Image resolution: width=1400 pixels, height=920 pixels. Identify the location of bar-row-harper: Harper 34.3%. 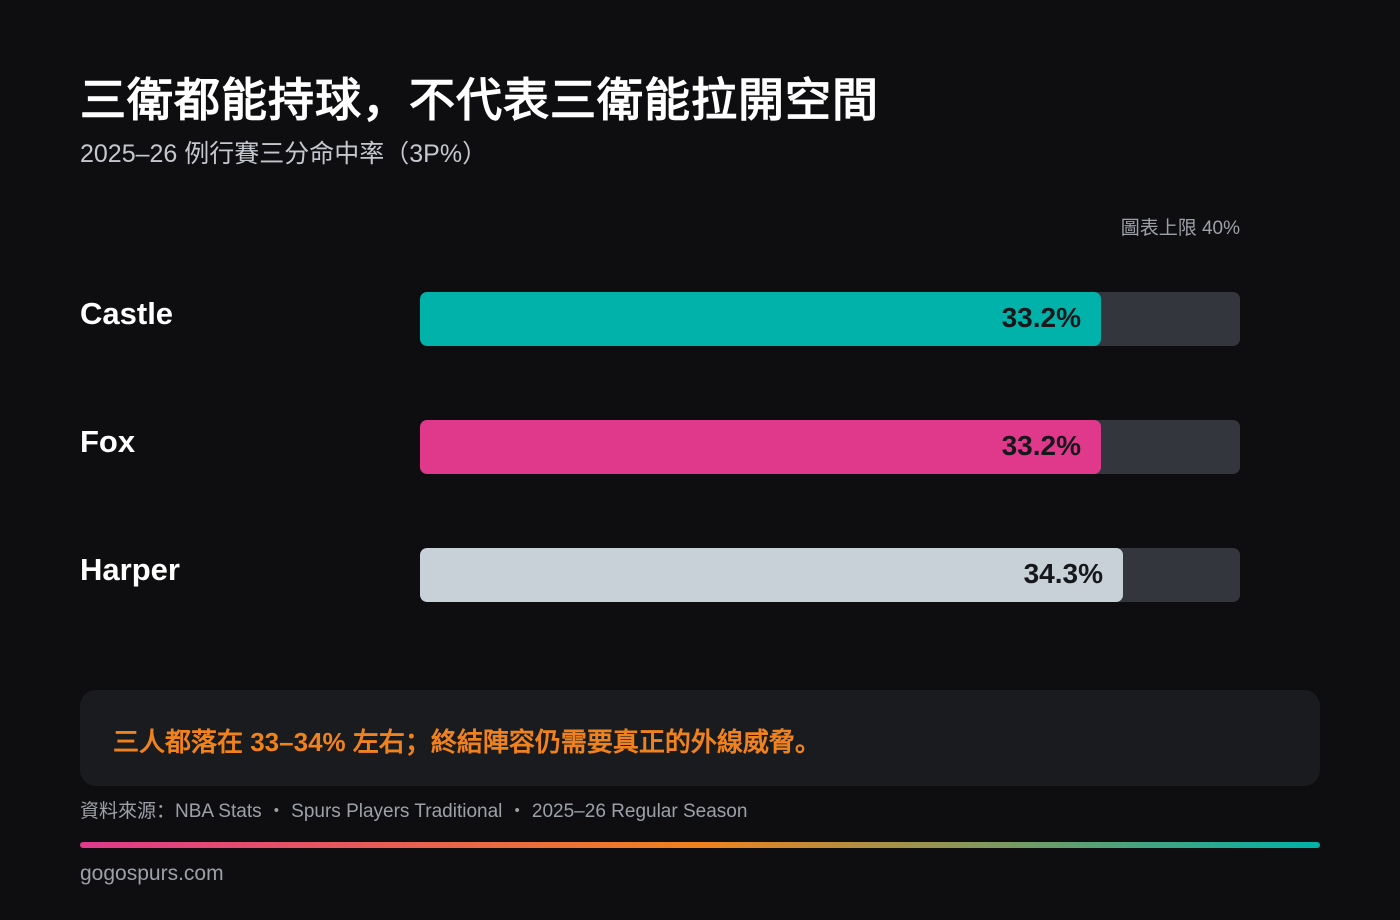
(700, 575).